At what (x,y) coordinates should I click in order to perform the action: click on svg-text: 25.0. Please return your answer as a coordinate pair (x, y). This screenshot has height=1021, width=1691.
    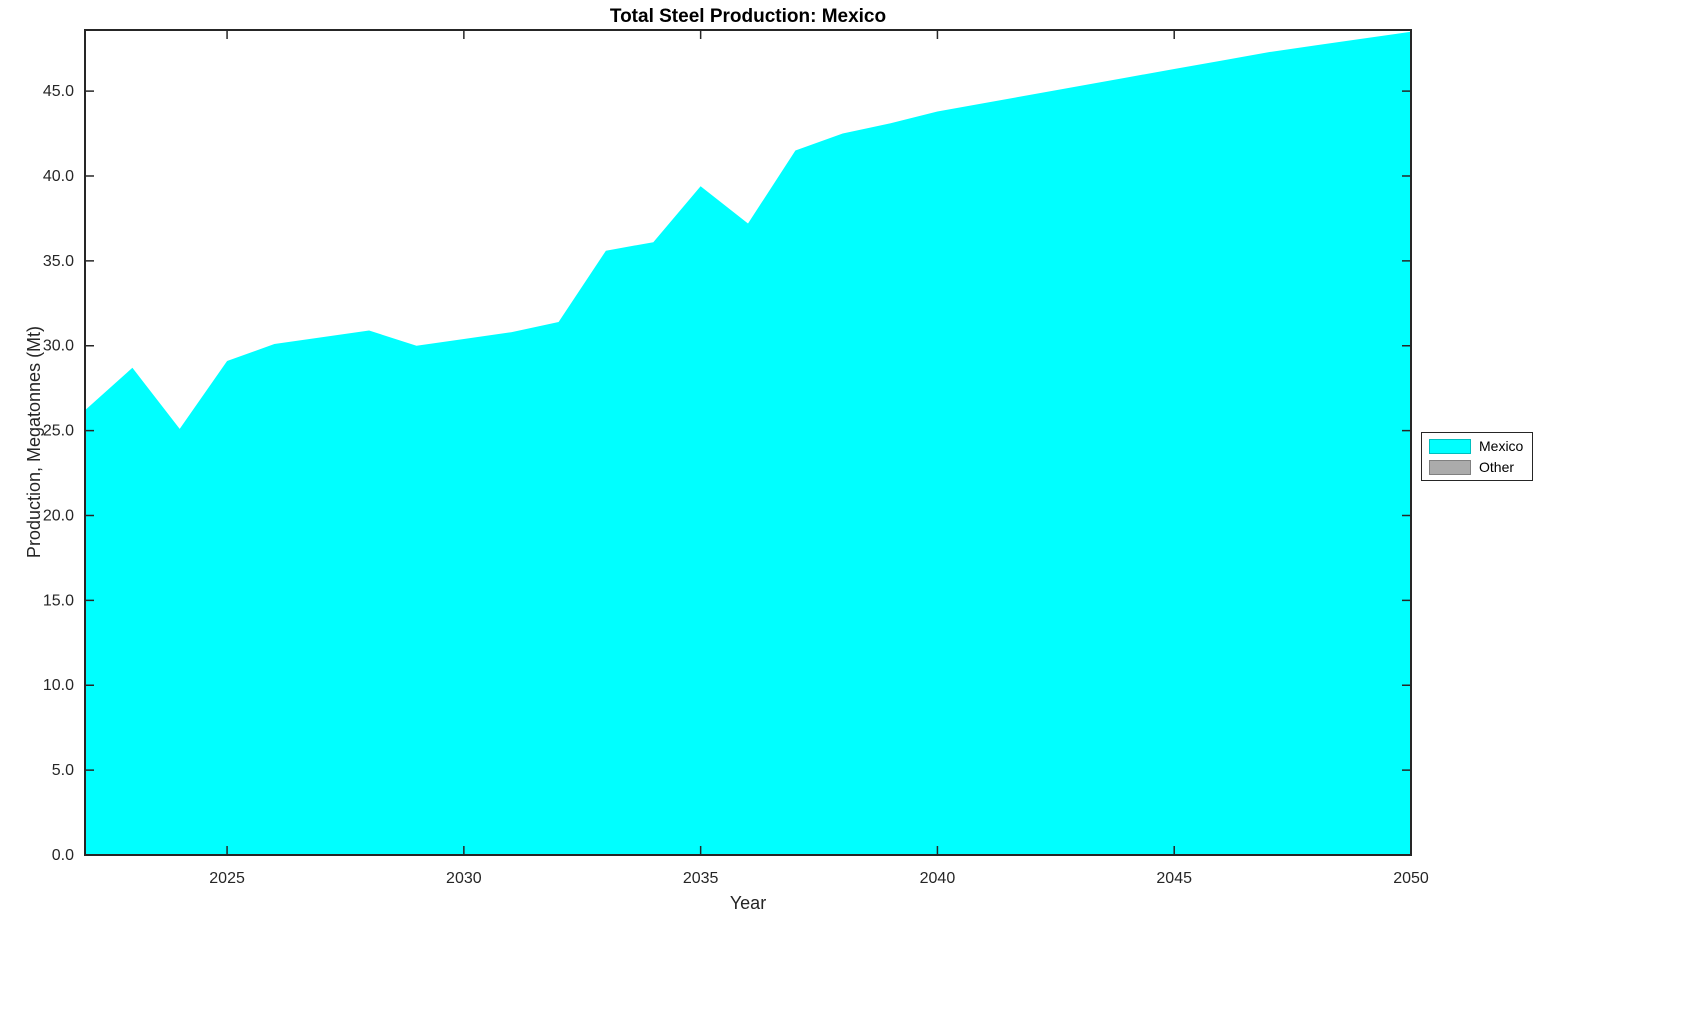
    Looking at the image, I should click on (58, 431).